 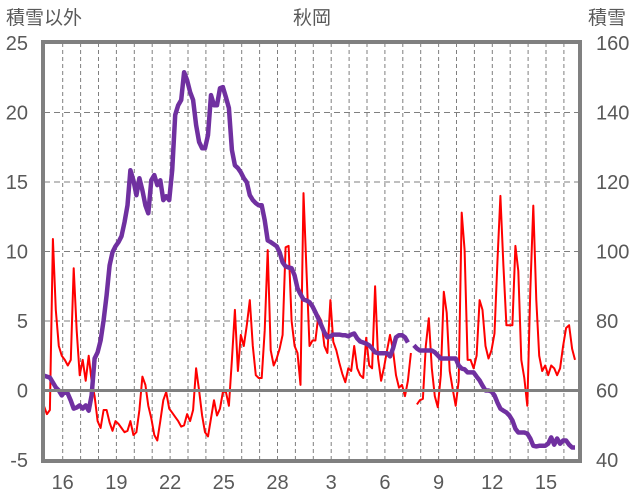 What do you see at coordinates (607, 322) in the screenshot?
I see `right-y-tick-label: 80` at bounding box center [607, 322].